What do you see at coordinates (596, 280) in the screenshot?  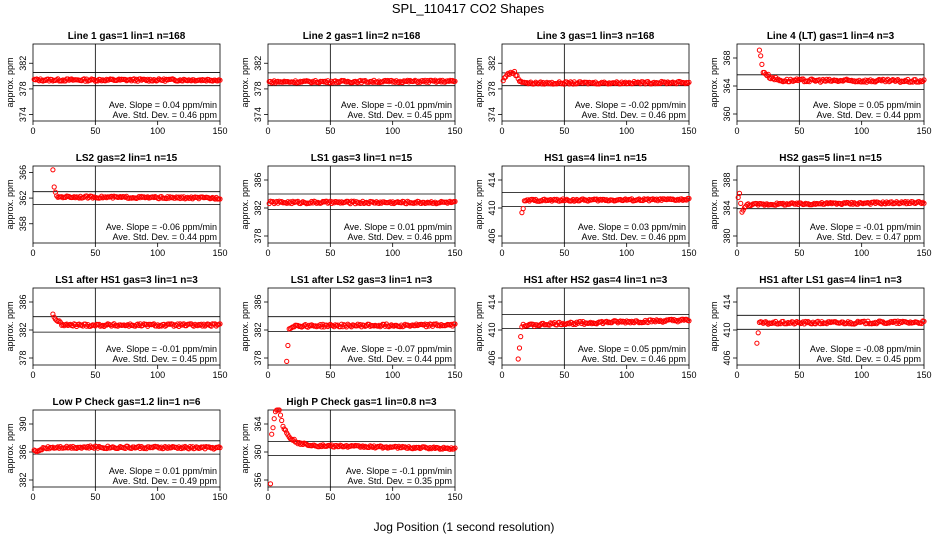 I see `panel-title: HS1 after HS2 gas=4 lin=1 n=3` at bounding box center [596, 280].